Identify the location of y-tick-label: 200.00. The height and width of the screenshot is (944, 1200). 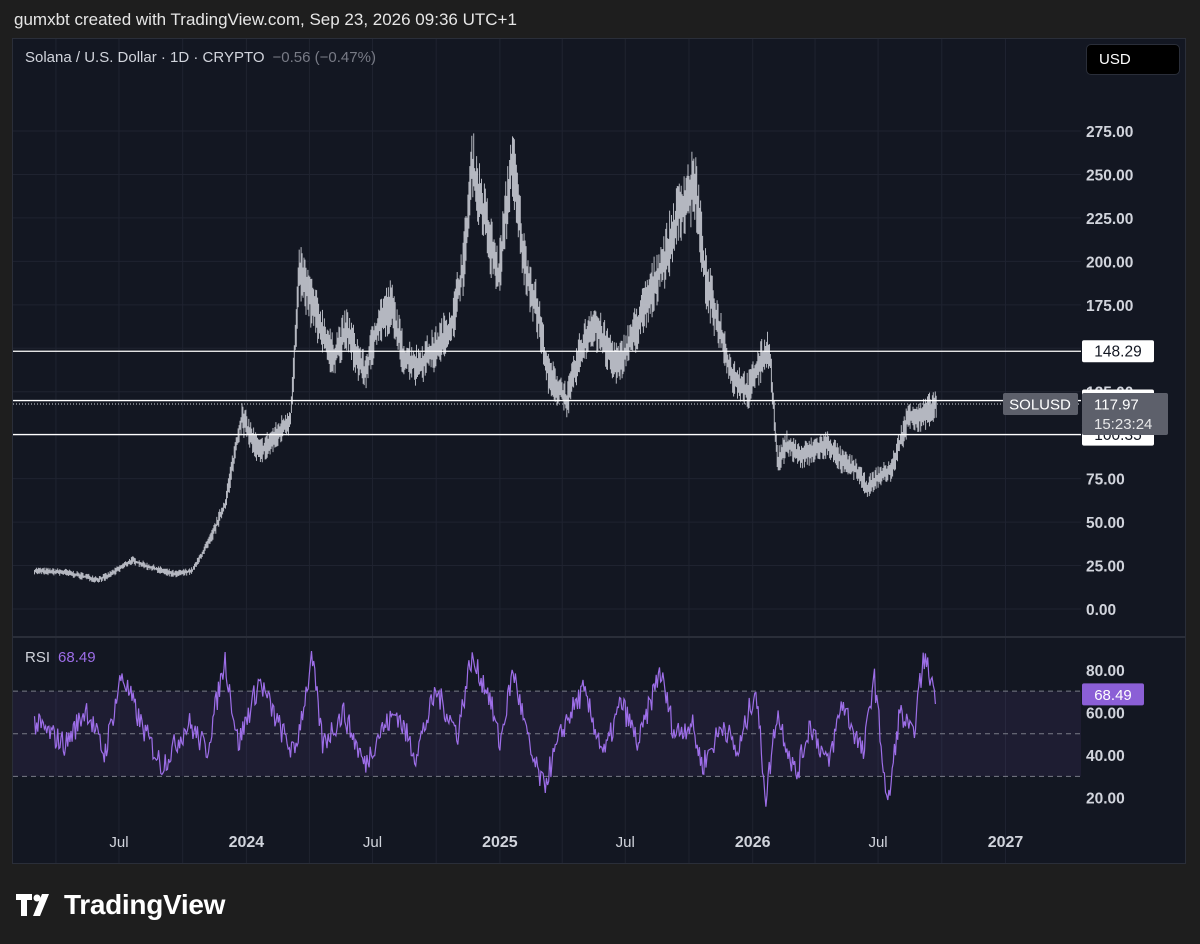
(1109, 262).